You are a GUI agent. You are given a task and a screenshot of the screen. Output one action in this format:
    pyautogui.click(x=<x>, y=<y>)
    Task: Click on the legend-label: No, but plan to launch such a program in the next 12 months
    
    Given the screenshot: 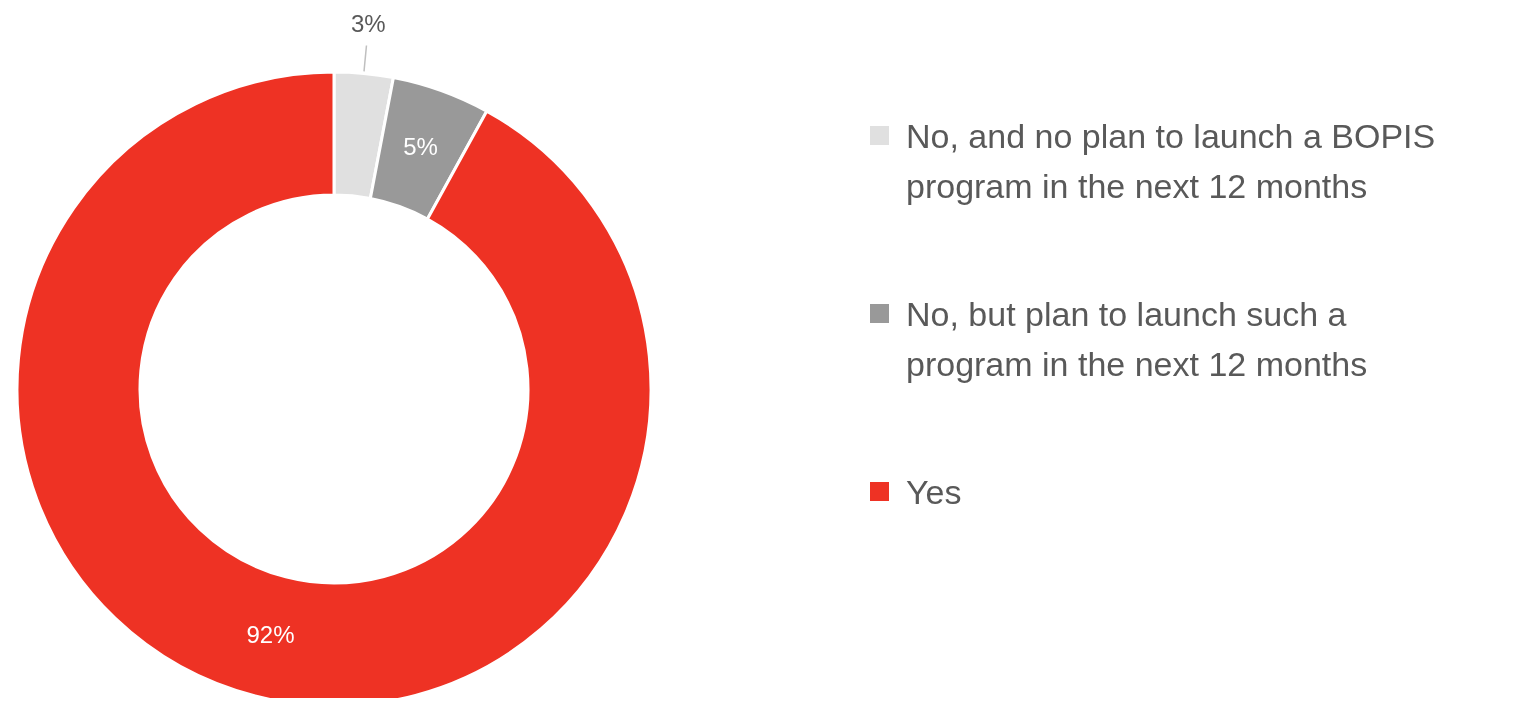 What is the action you would take?
    pyautogui.click(x=1137, y=339)
    